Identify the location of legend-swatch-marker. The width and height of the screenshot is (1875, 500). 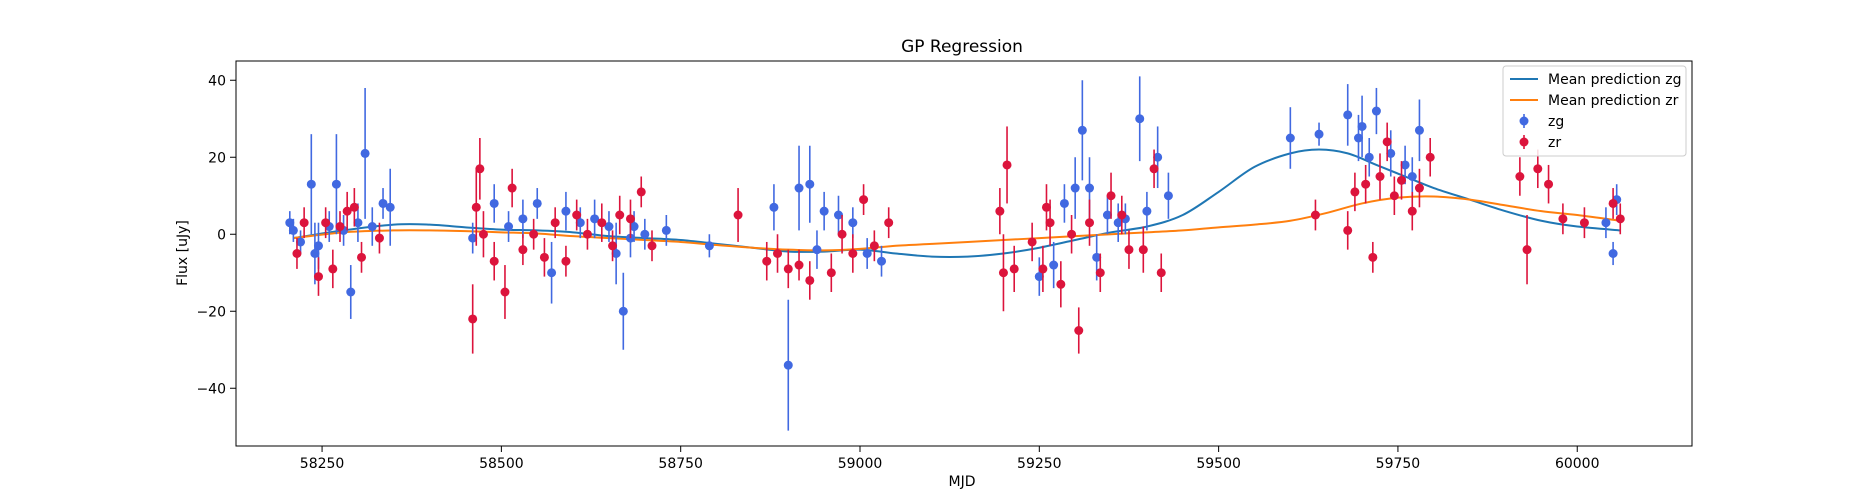
(1524, 142).